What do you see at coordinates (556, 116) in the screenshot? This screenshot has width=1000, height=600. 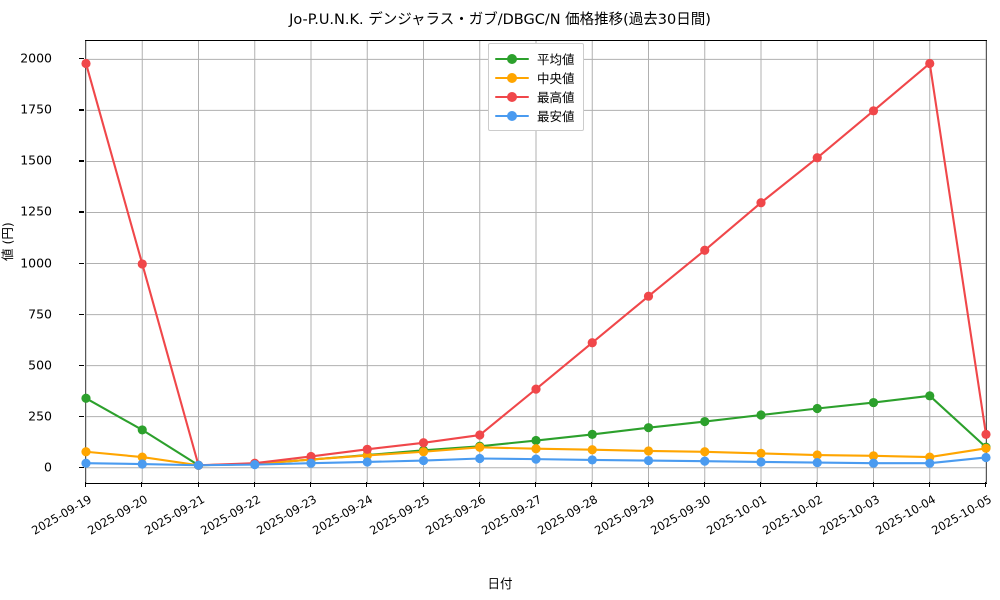 I see `legend-label: 最安値` at bounding box center [556, 116].